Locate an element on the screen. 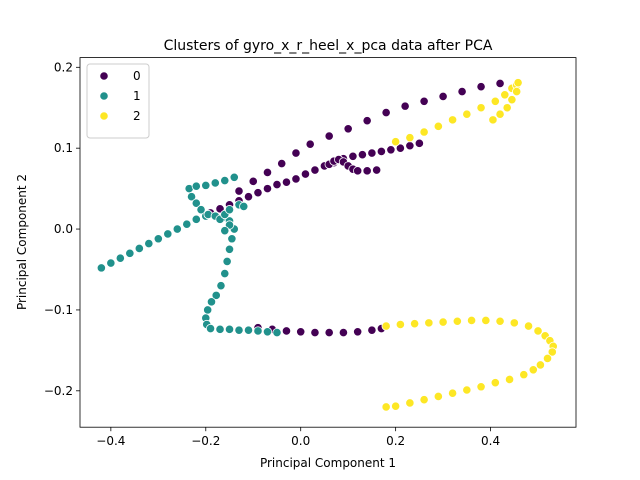 The image size is (640, 480). y-tick-label: −0.2 is located at coordinates (58, 391).